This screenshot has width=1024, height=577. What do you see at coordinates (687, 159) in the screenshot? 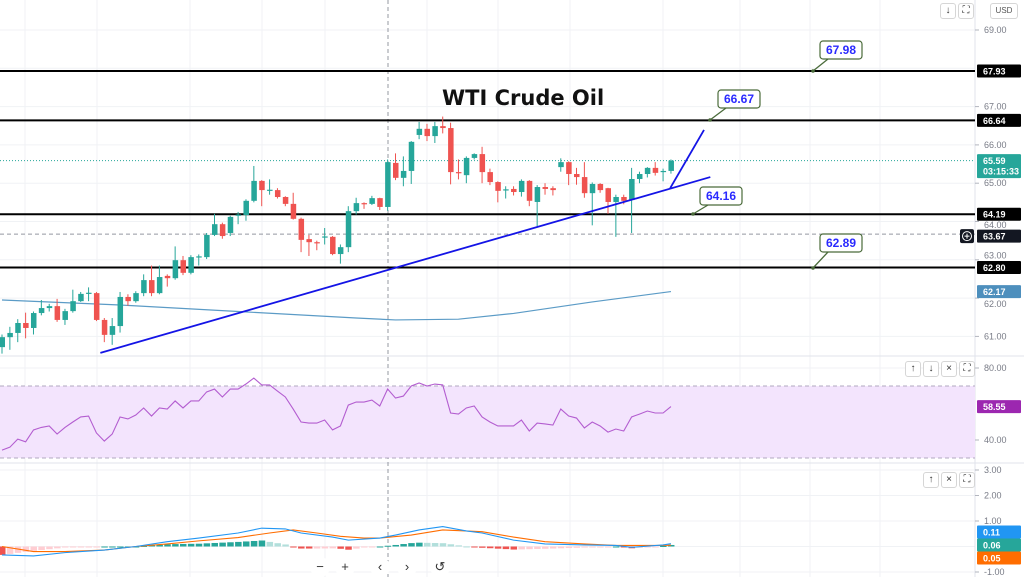
I see `trendline` at bounding box center [687, 159].